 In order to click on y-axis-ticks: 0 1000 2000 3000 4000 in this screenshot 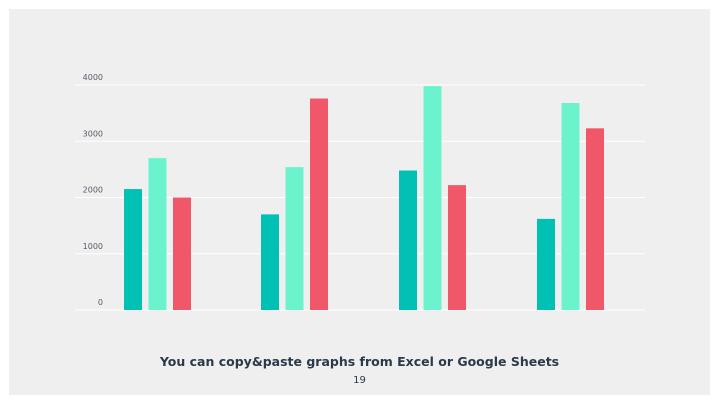, I will do `click(93, 190)`.